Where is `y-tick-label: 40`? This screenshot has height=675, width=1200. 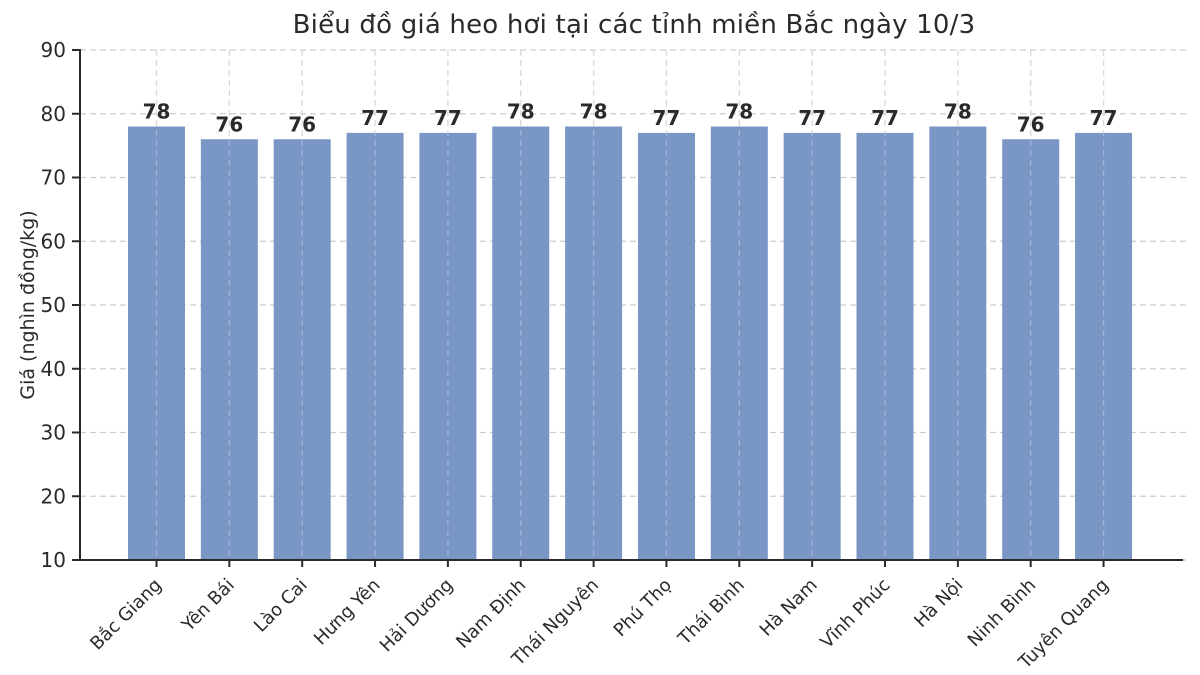 y-tick-label: 40 is located at coordinates (53, 369).